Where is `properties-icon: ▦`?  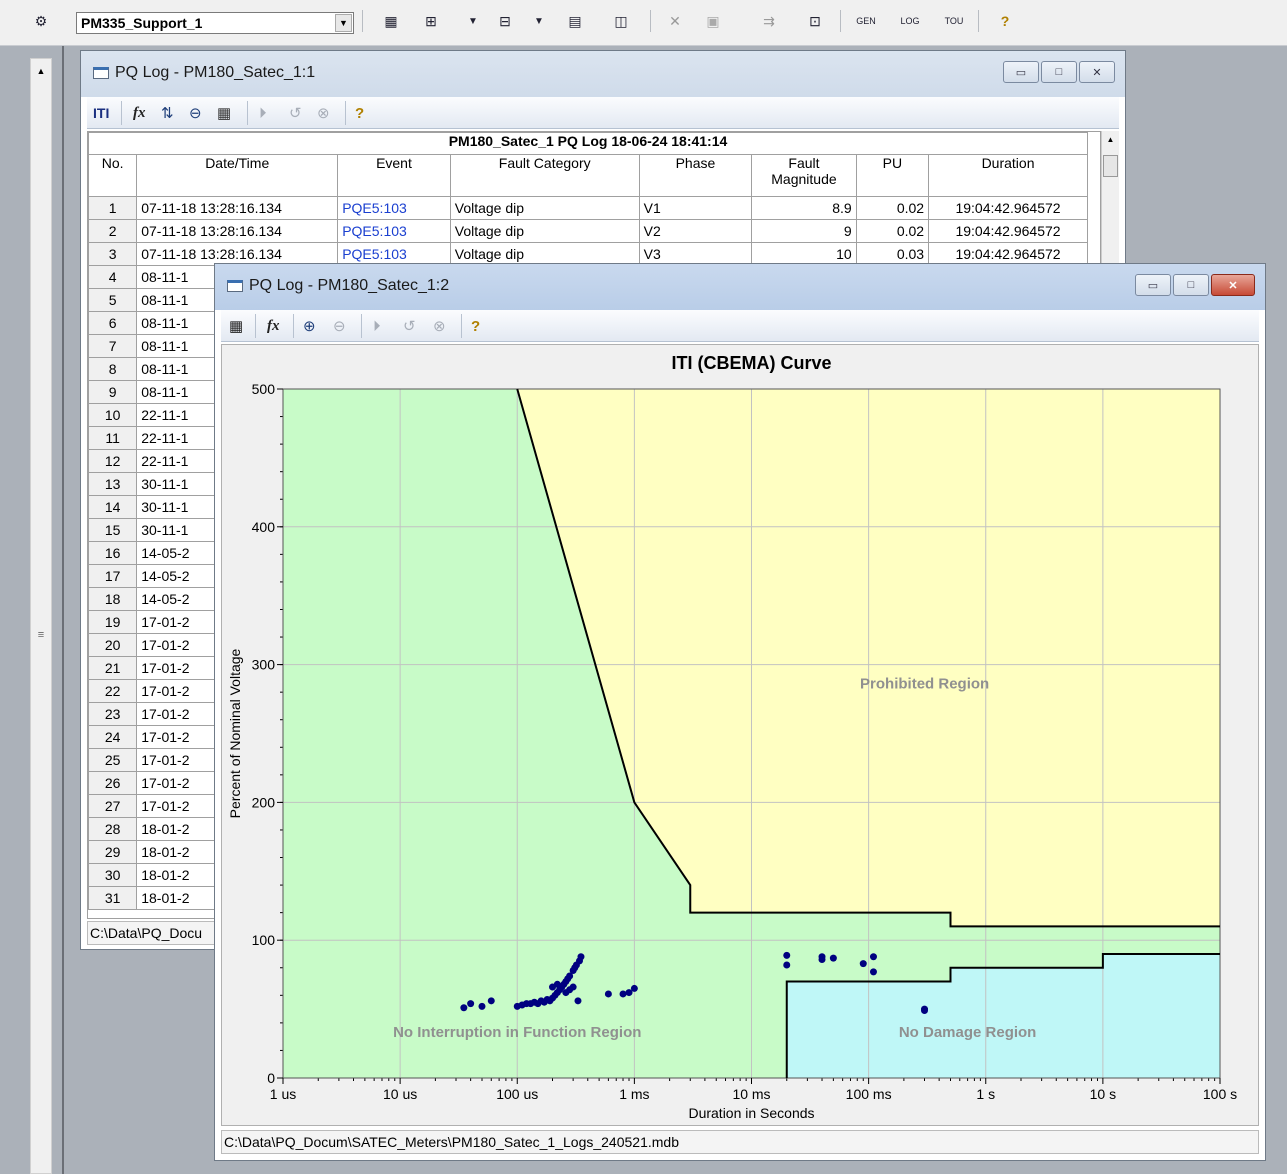 properties-icon: ▦ is located at coordinates (224, 113).